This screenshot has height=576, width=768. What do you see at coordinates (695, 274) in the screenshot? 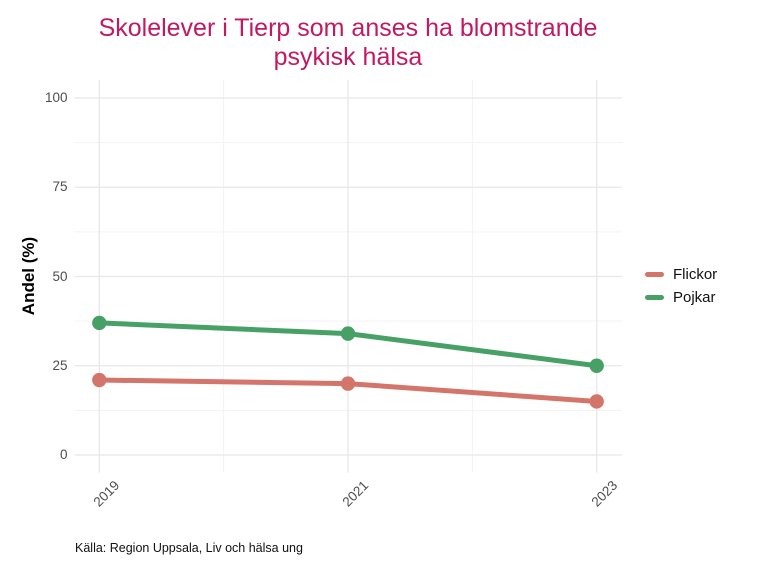
I see `legend-label-flickor: Flickor` at bounding box center [695, 274].